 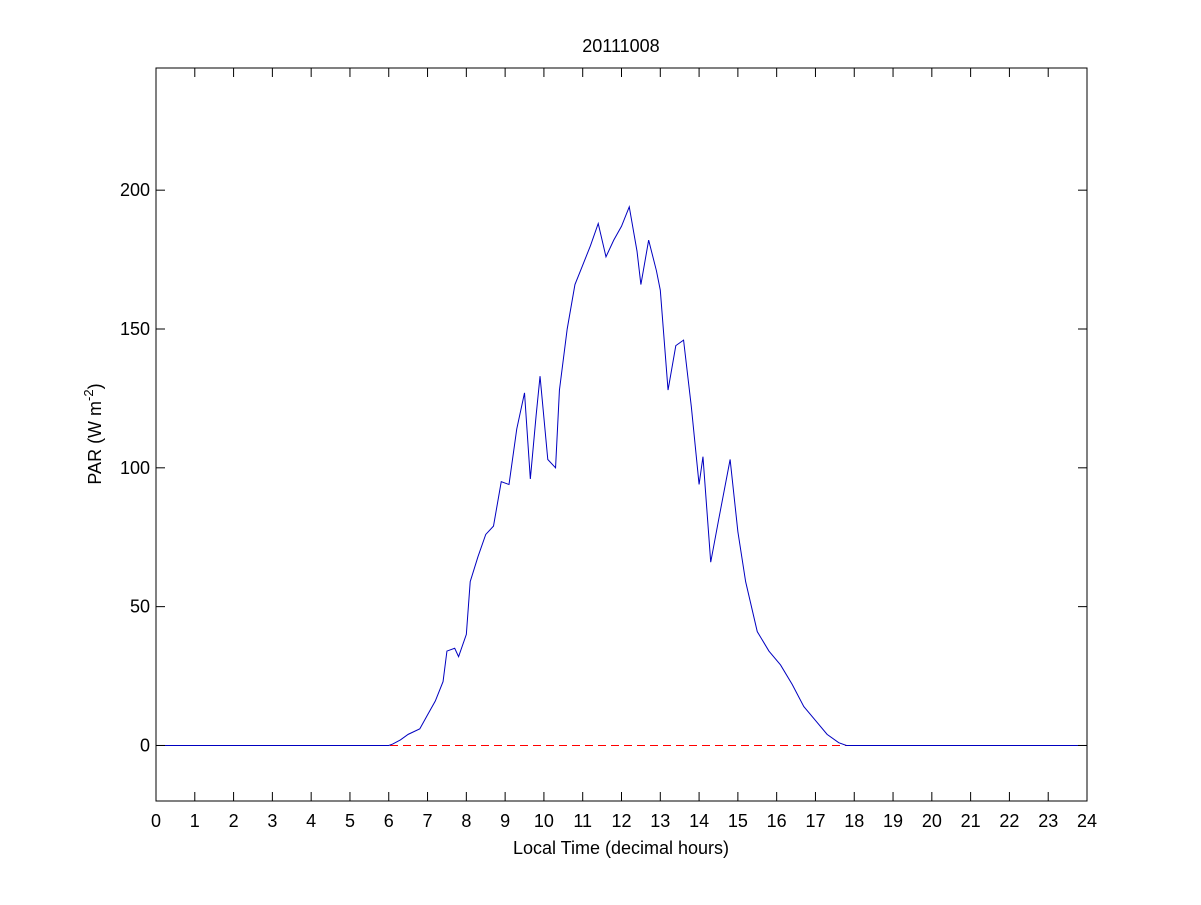 What do you see at coordinates (893, 821) in the screenshot?
I see `x-tick-label: 19` at bounding box center [893, 821].